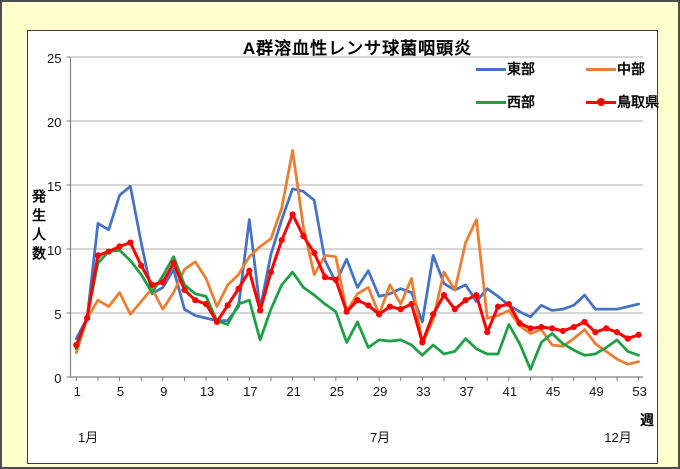 The width and height of the screenshot is (680, 469). Describe the element at coordinates (553, 391) in the screenshot. I see `x-tick-label: 45` at that location.